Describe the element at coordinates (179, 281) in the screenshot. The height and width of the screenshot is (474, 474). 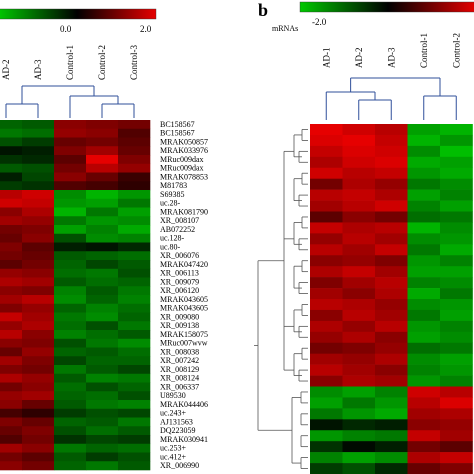
I see `panel-a-row-label: XR_009079` at that location.